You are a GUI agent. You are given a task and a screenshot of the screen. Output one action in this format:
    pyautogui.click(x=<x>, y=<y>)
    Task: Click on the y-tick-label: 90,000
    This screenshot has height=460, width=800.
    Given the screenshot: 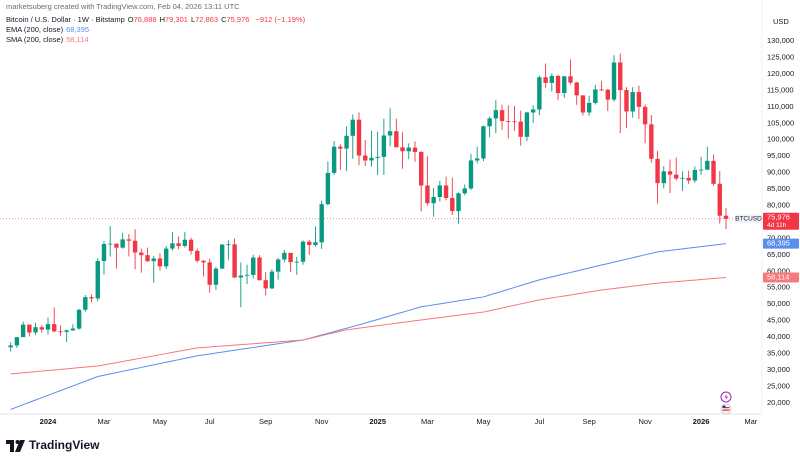 What is the action you would take?
    pyautogui.click(x=778, y=172)
    